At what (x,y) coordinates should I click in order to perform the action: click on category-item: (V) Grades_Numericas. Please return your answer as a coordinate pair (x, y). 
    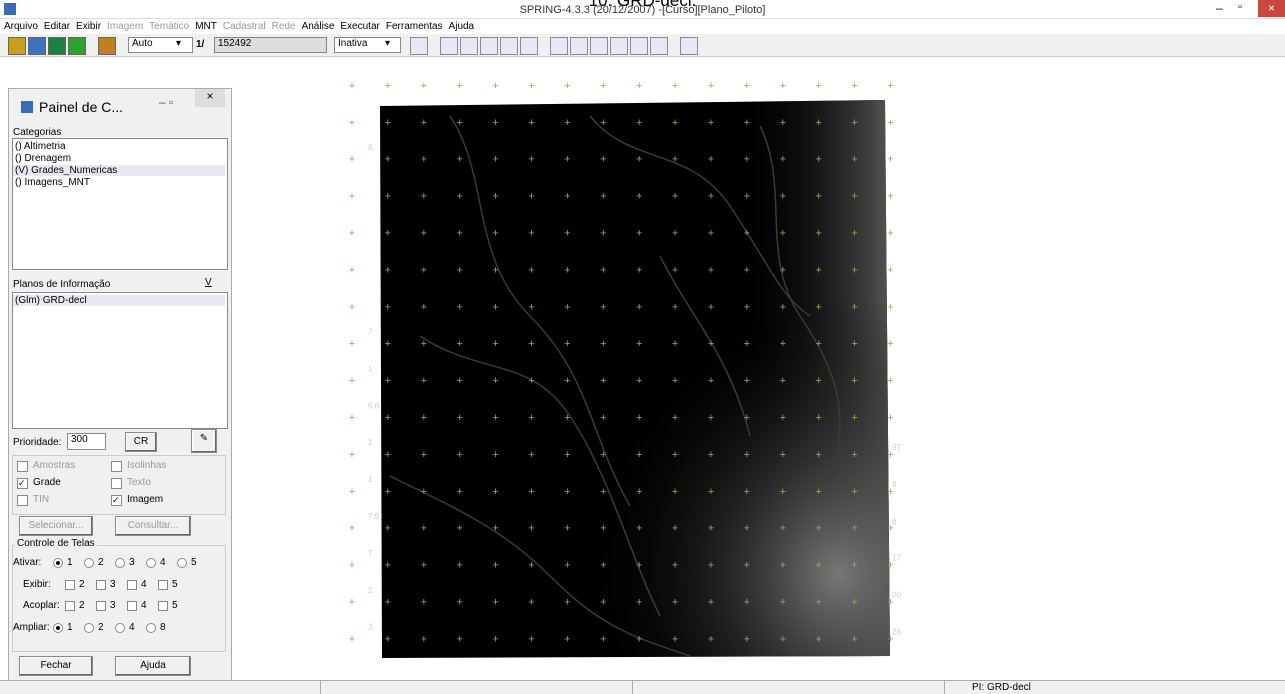
    Looking at the image, I should click on (119, 170).